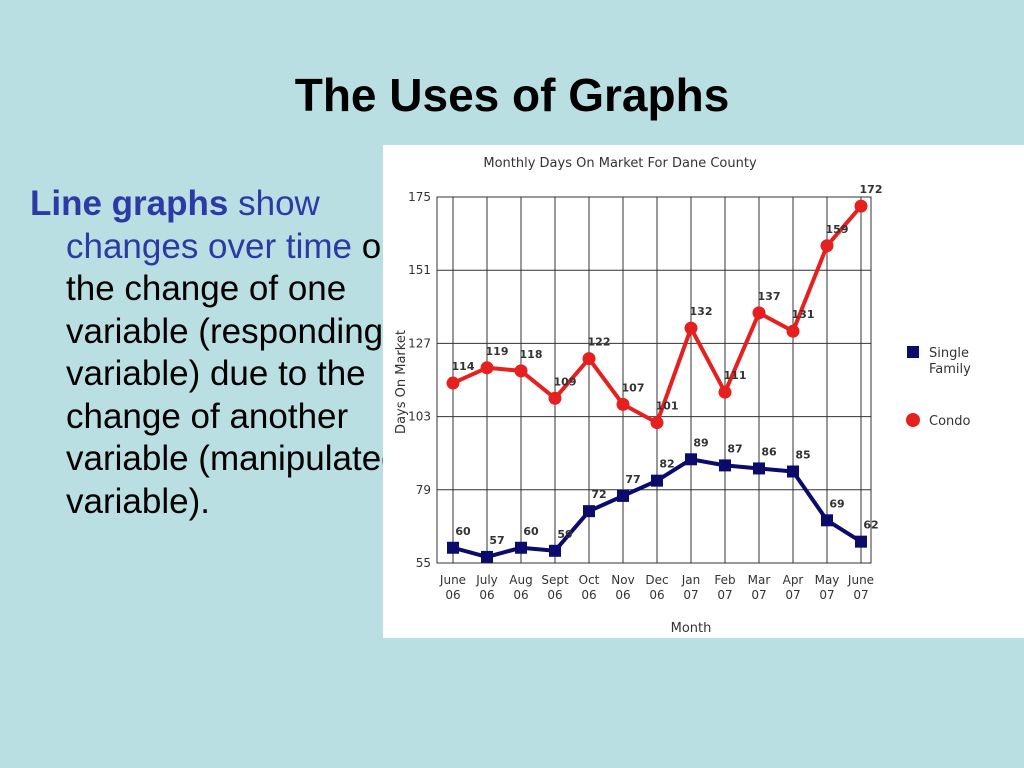  Describe the element at coordinates (463, 366) in the screenshot. I see `data-label: 114` at that location.